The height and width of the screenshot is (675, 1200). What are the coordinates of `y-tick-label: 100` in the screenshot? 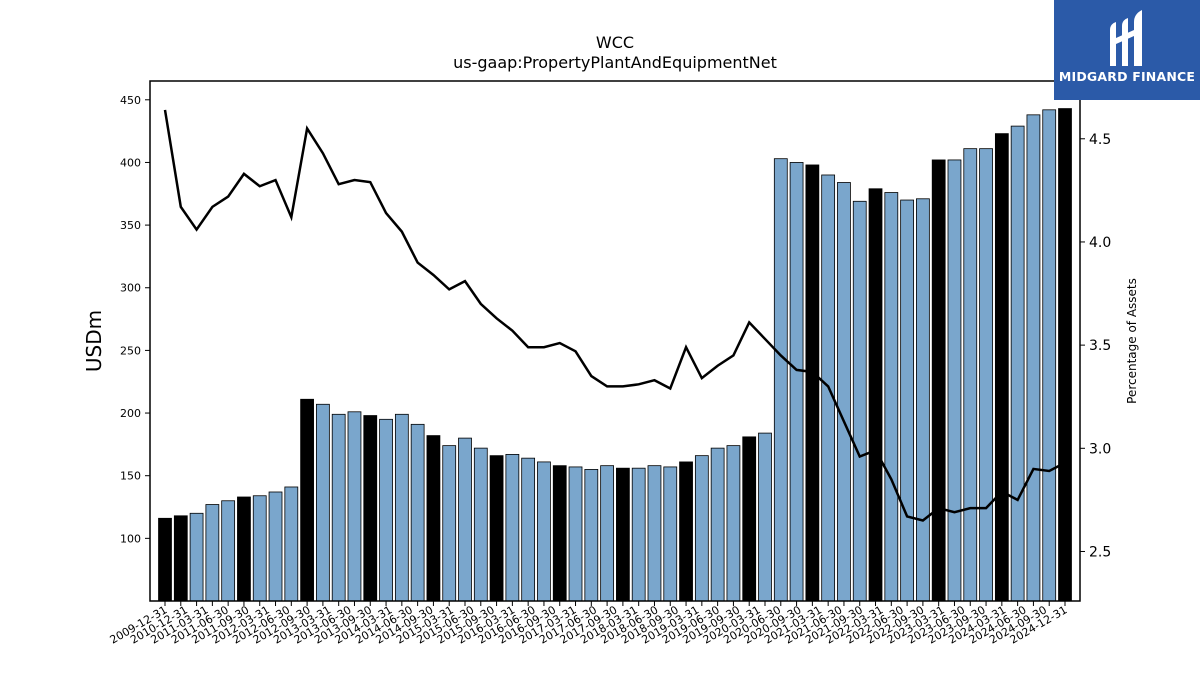 It's located at (130, 538).